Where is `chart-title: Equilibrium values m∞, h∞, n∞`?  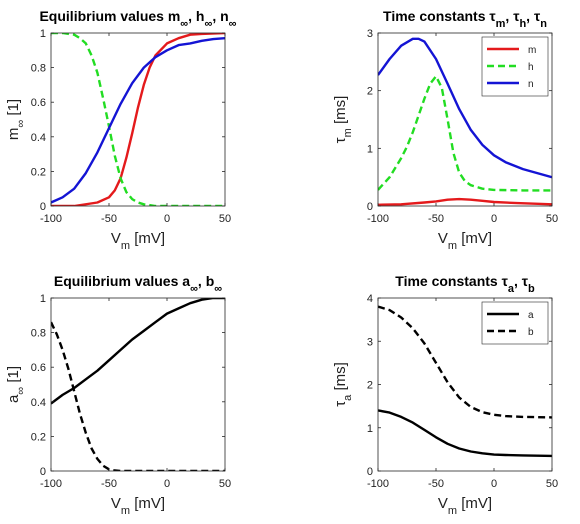
chart-title: Equilibrium values m∞, h∞, n∞ is located at coordinates (137, 19).